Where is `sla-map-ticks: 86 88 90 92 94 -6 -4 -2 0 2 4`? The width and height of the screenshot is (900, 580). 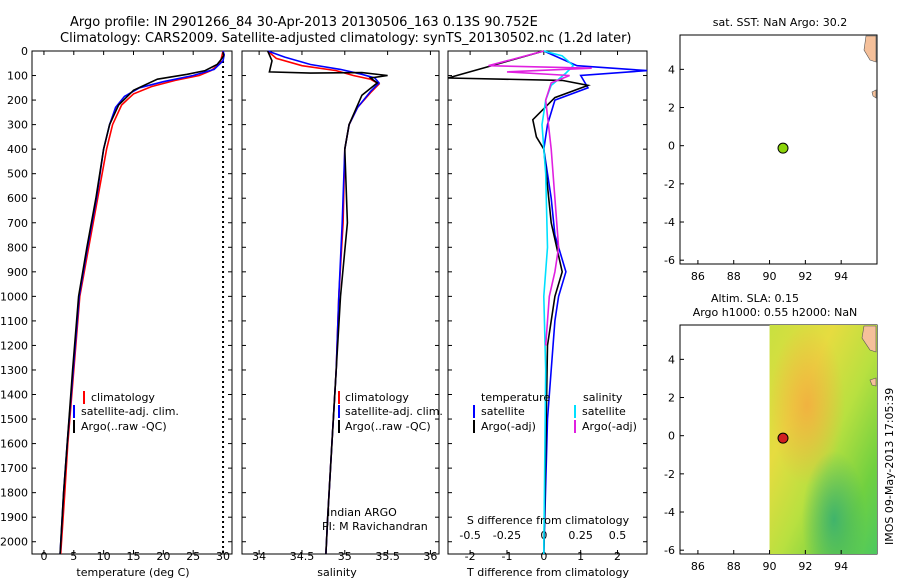 sla-map-ticks: 86 88 90 92 94 -6 -4 -2 0 2 4 is located at coordinates (756, 463).